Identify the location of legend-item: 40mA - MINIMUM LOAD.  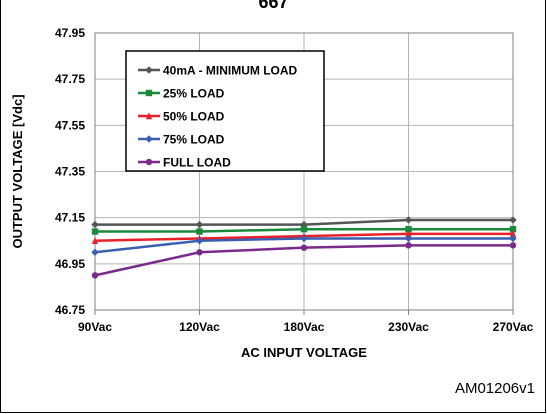
(218, 71).